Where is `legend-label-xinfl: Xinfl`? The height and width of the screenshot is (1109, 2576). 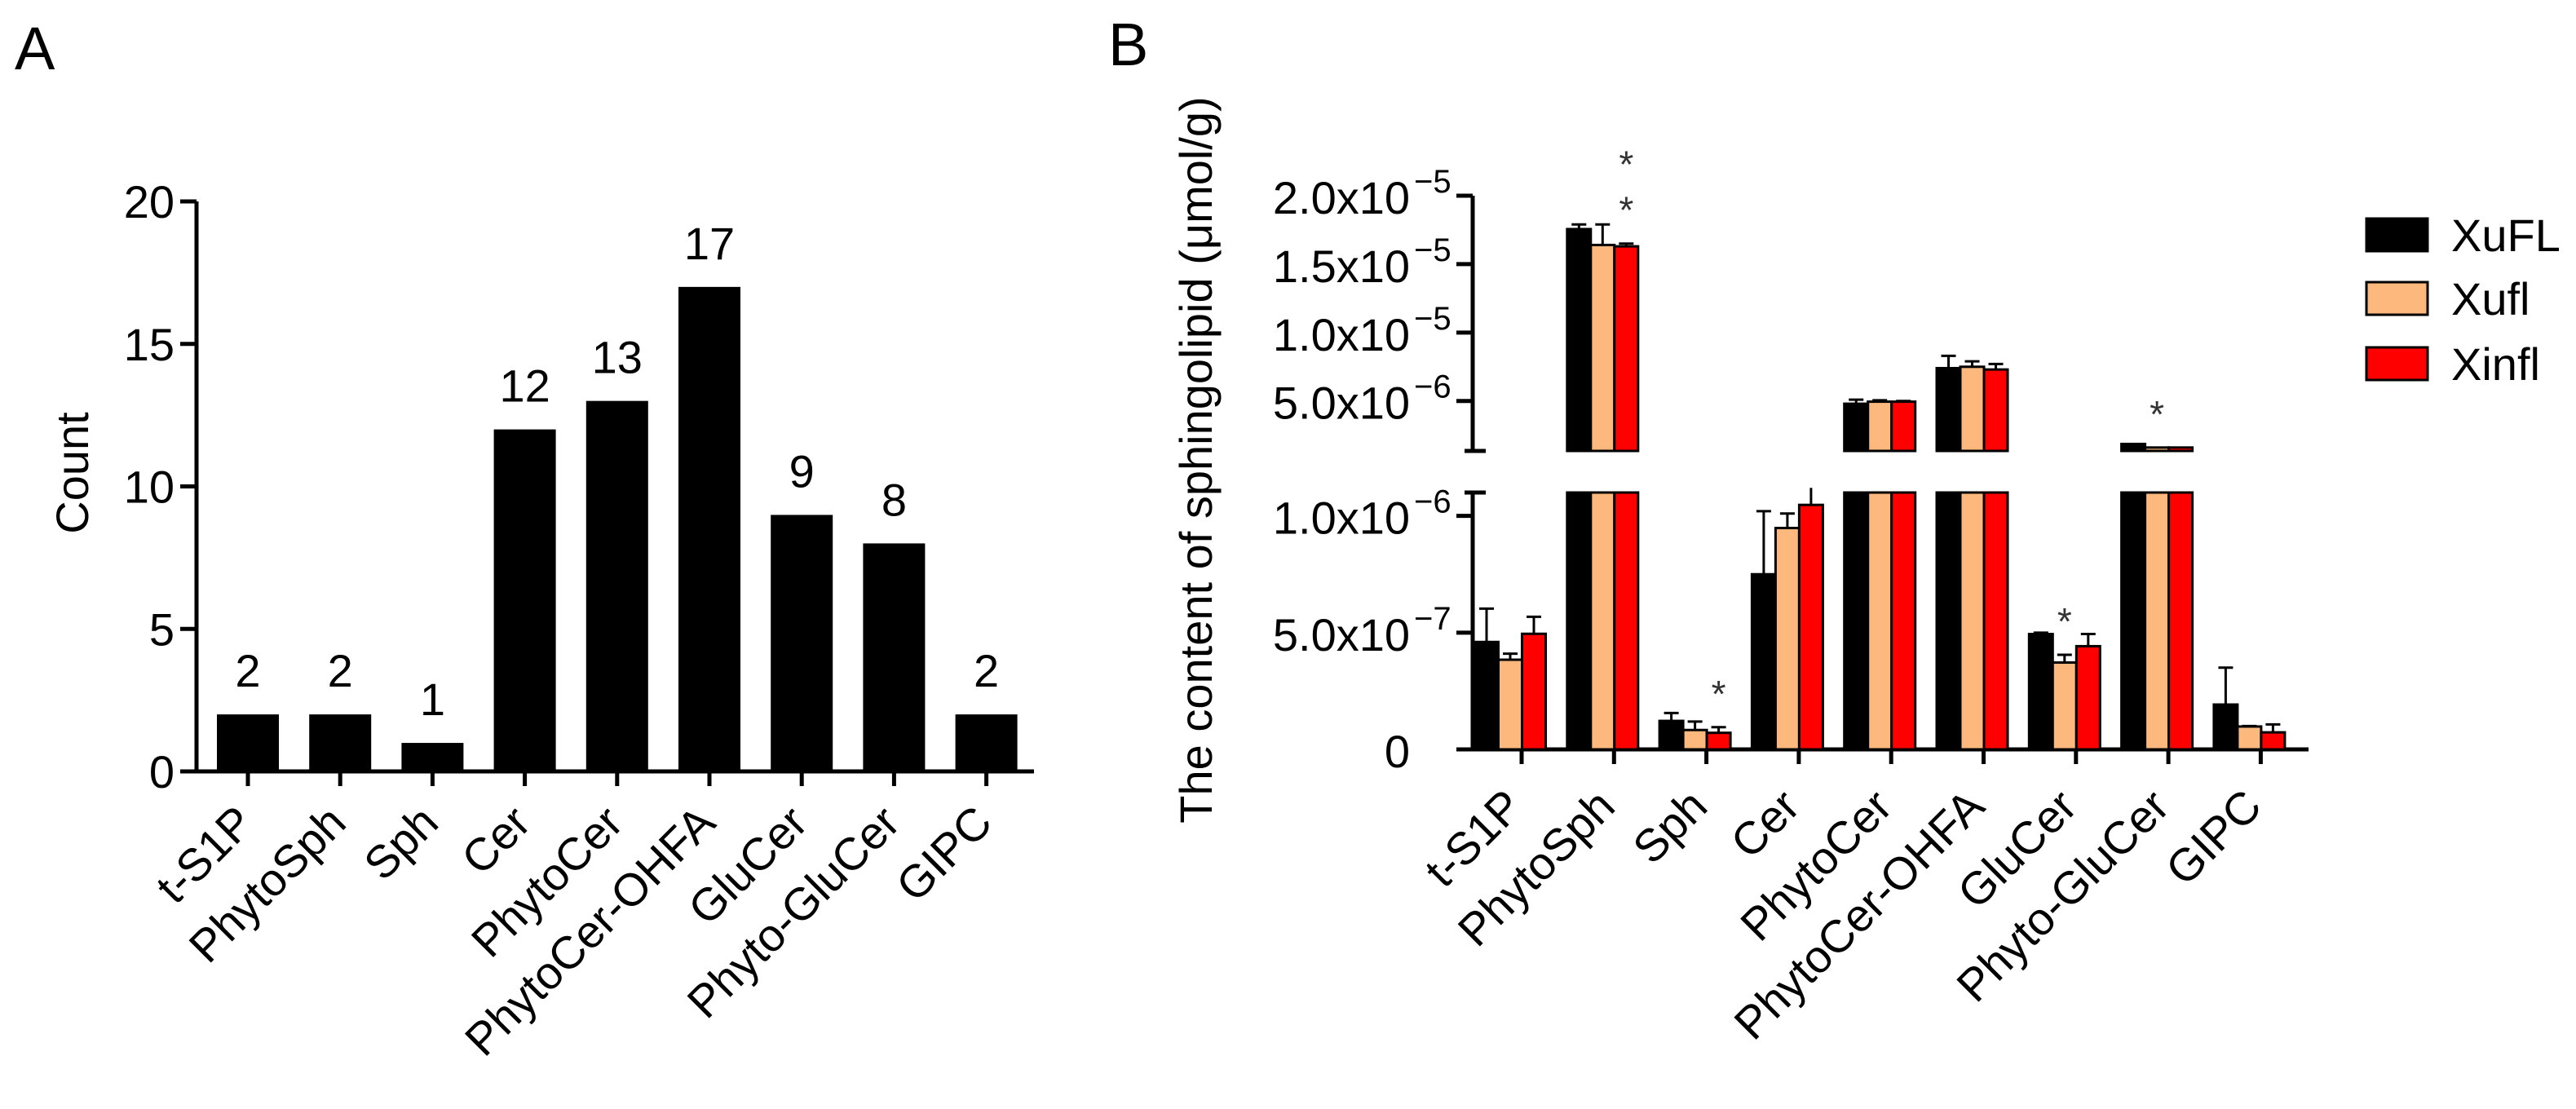 legend-label-xinfl: Xinfl is located at coordinates (2495, 364).